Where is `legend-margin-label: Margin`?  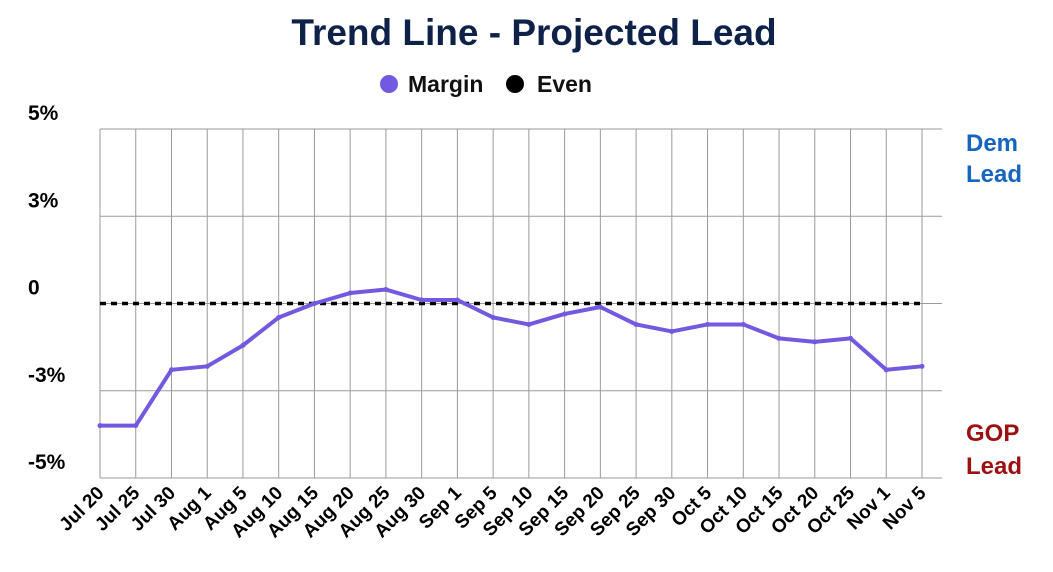
legend-margin-label: Margin is located at coordinates (445, 84).